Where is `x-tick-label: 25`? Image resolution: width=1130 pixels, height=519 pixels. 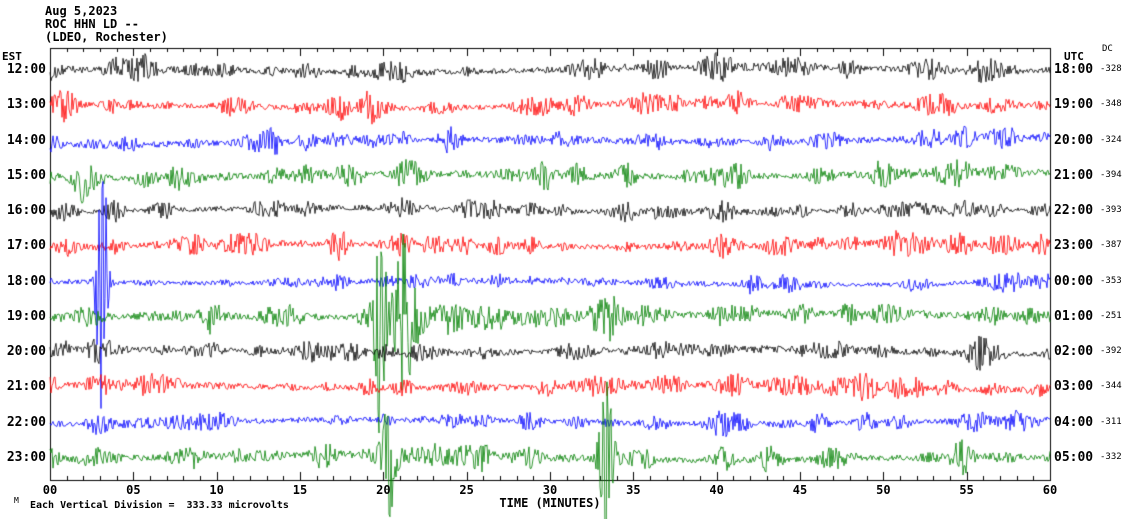
x-tick-label: 25 is located at coordinates (466, 490).